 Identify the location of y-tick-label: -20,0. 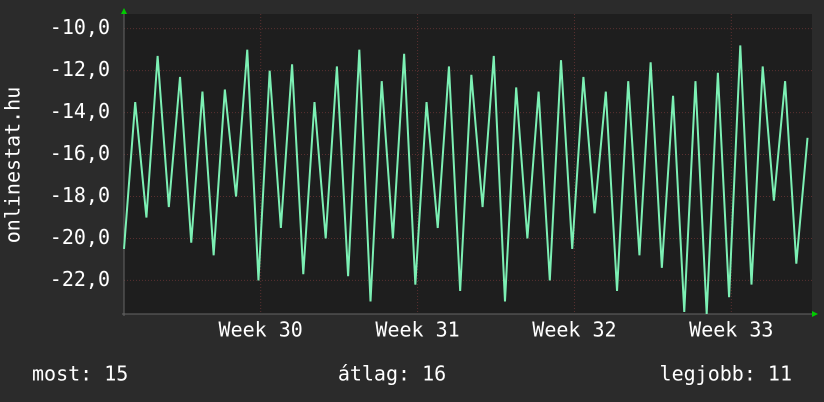
(80, 237).